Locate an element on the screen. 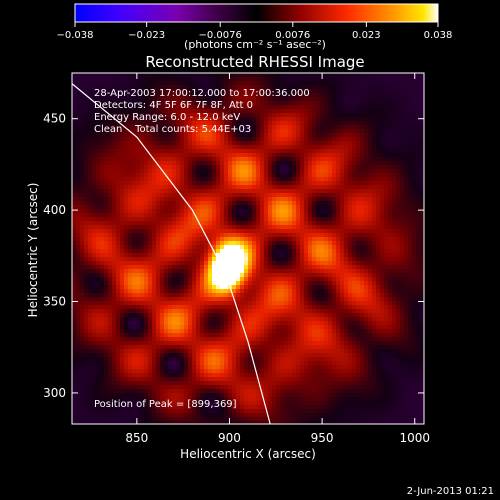 This screenshot has height=500, width=500. y-axis-label: Heliocentric Y (arcsec) is located at coordinates (33, 250).